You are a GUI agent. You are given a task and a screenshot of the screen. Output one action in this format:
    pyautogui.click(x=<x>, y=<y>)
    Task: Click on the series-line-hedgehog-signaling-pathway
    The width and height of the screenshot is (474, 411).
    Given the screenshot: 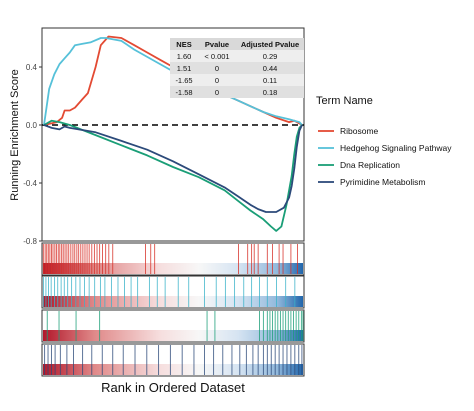 What is the action you would take?
    pyautogui.click(x=173, y=81)
    